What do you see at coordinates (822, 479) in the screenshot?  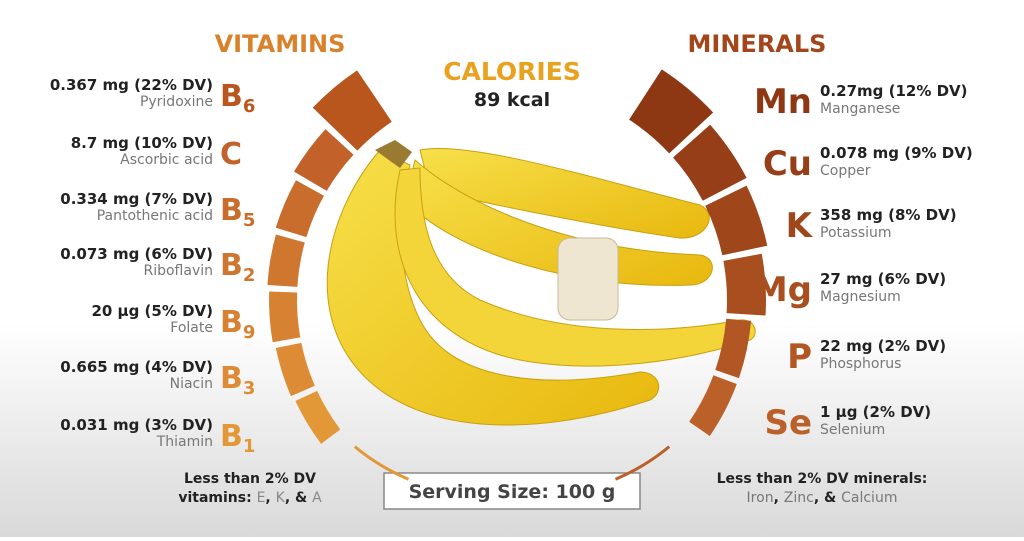 I see `note-line: Less than 2% DV minerals:` at bounding box center [822, 479].